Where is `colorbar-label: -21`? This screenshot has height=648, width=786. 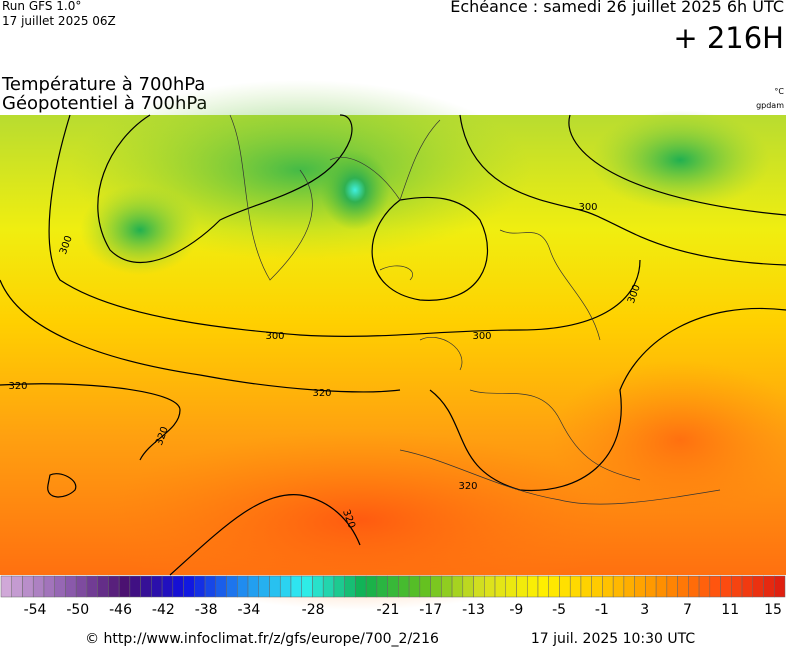 colorbar-label: -21 is located at coordinates (388, 610).